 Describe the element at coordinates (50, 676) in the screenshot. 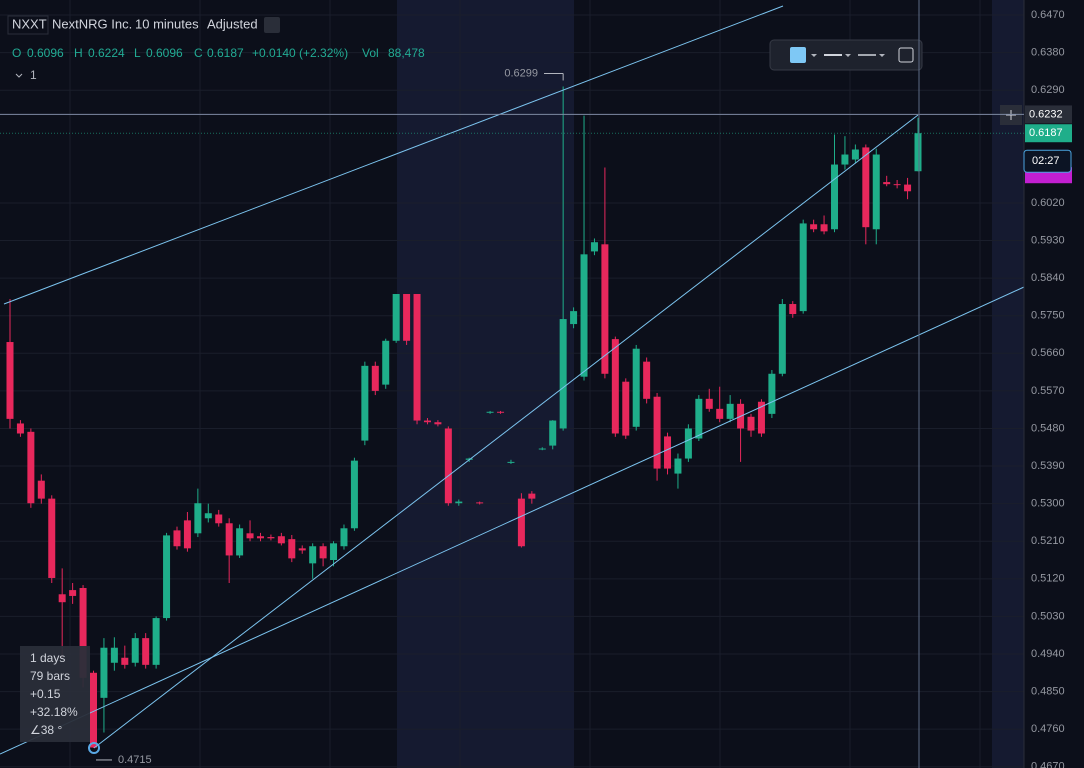

I see `measure-line: 79 bars` at that location.